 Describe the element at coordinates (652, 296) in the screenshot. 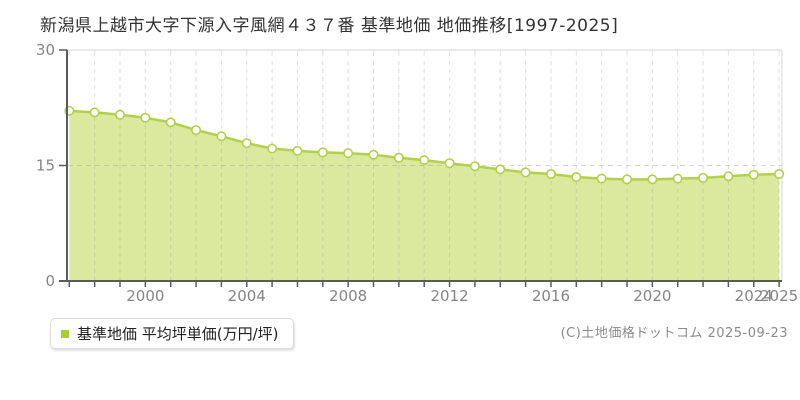

I see `x-tick-label: 2020` at that location.